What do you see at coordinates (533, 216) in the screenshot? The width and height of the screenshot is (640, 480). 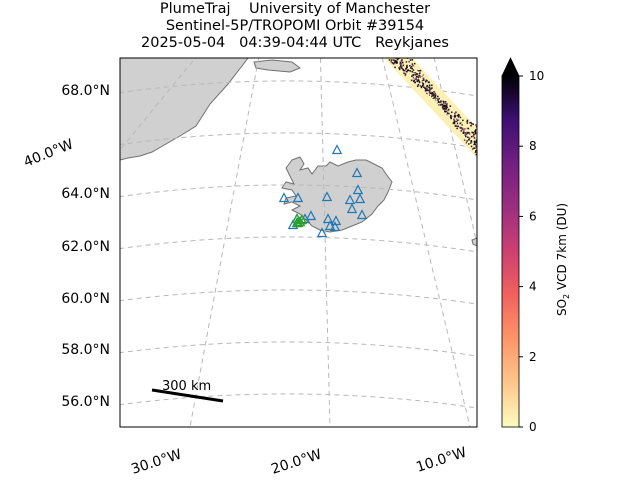 I see `colorbar-tick-label: 6` at bounding box center [533, 216].